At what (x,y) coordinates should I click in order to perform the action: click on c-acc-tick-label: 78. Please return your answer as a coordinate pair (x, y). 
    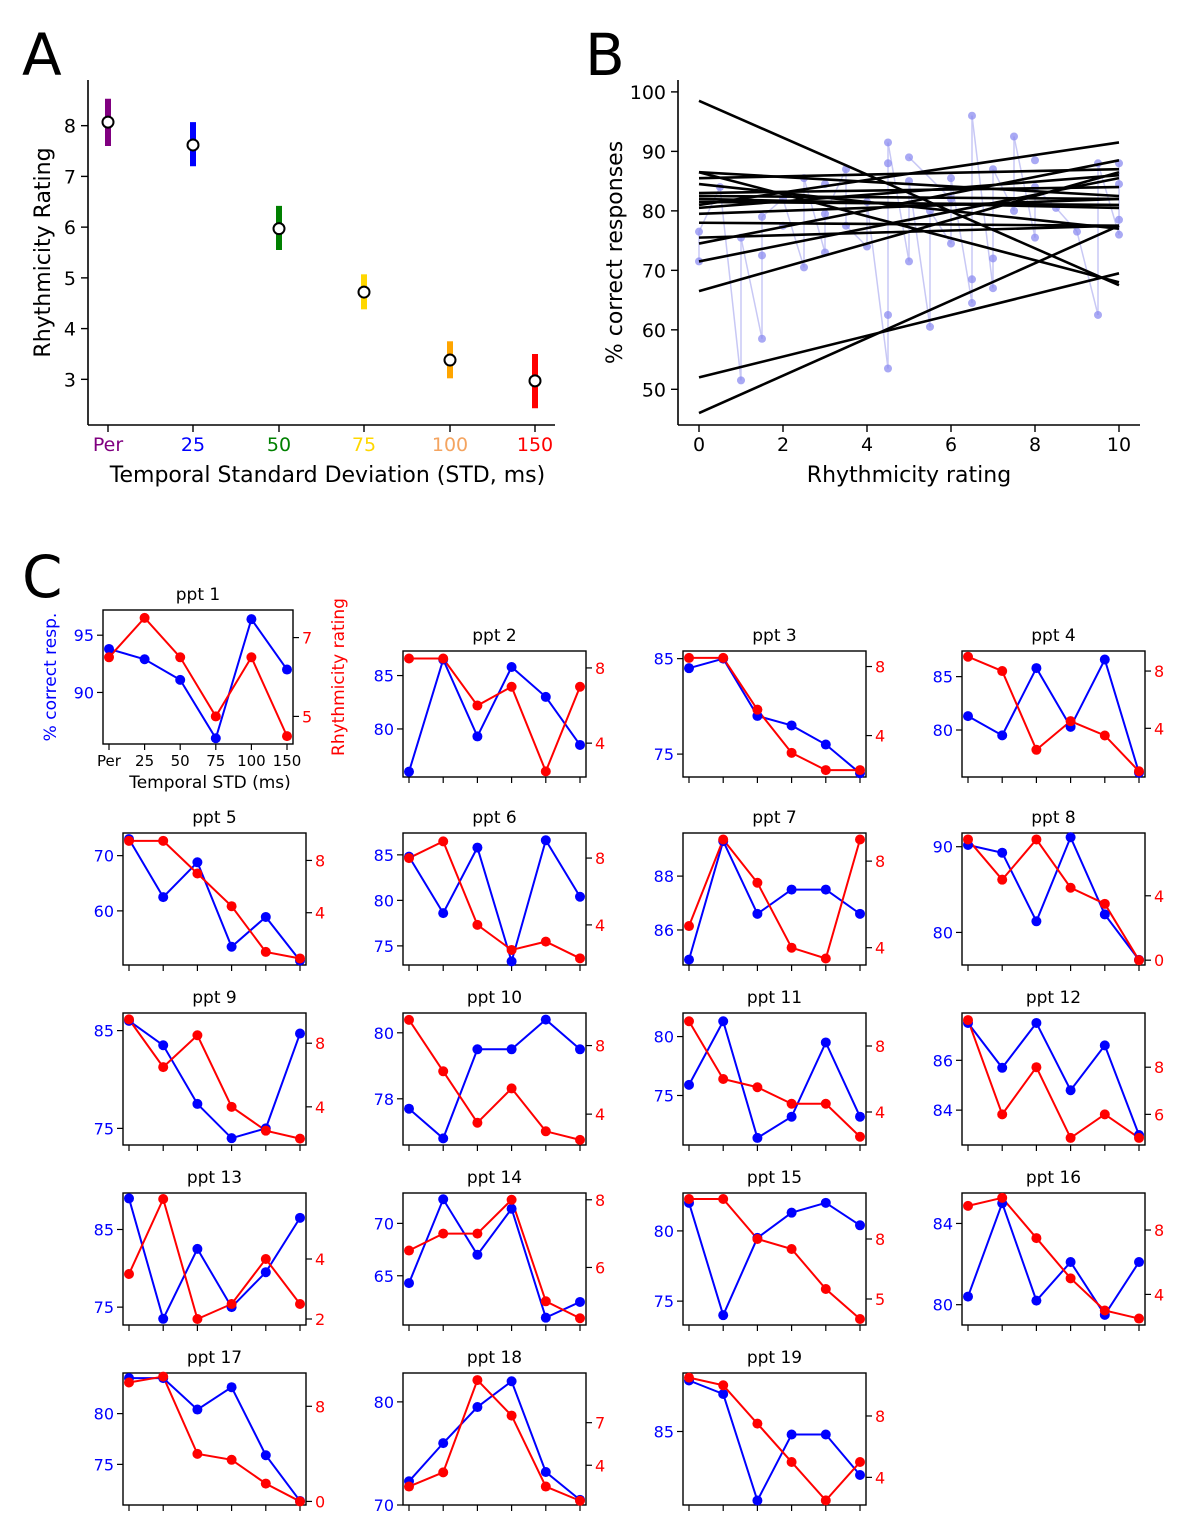
    Looking at the image, I should click on (384, 1099).